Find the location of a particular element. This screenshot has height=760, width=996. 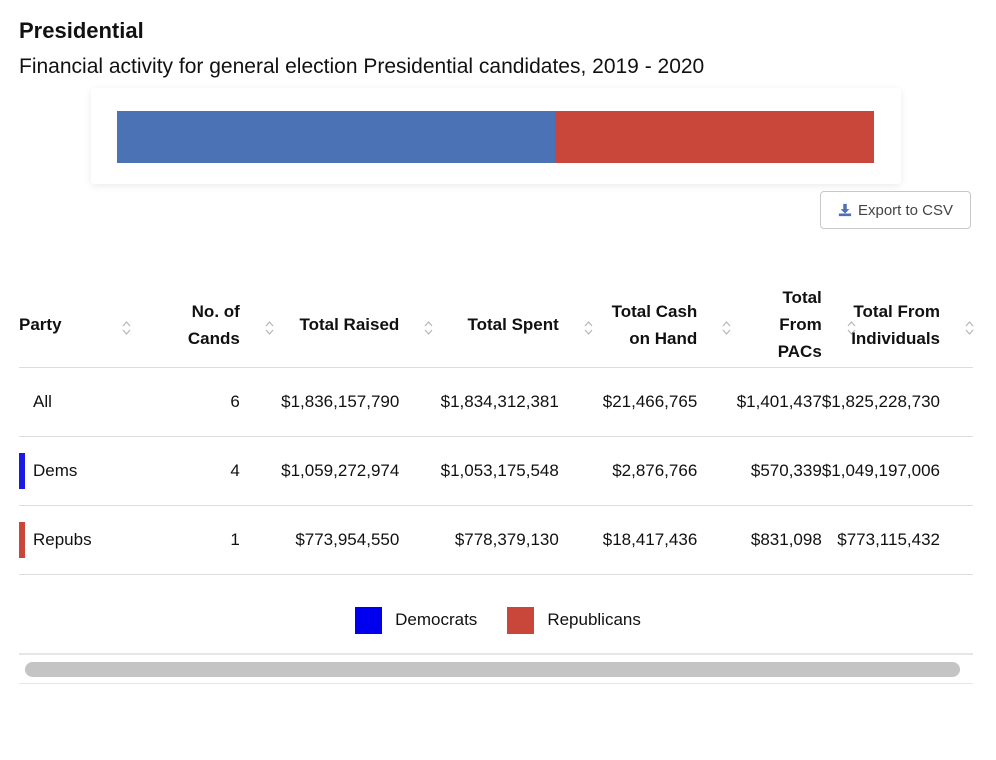

democrats-segment is located at coordinates (336, 137).